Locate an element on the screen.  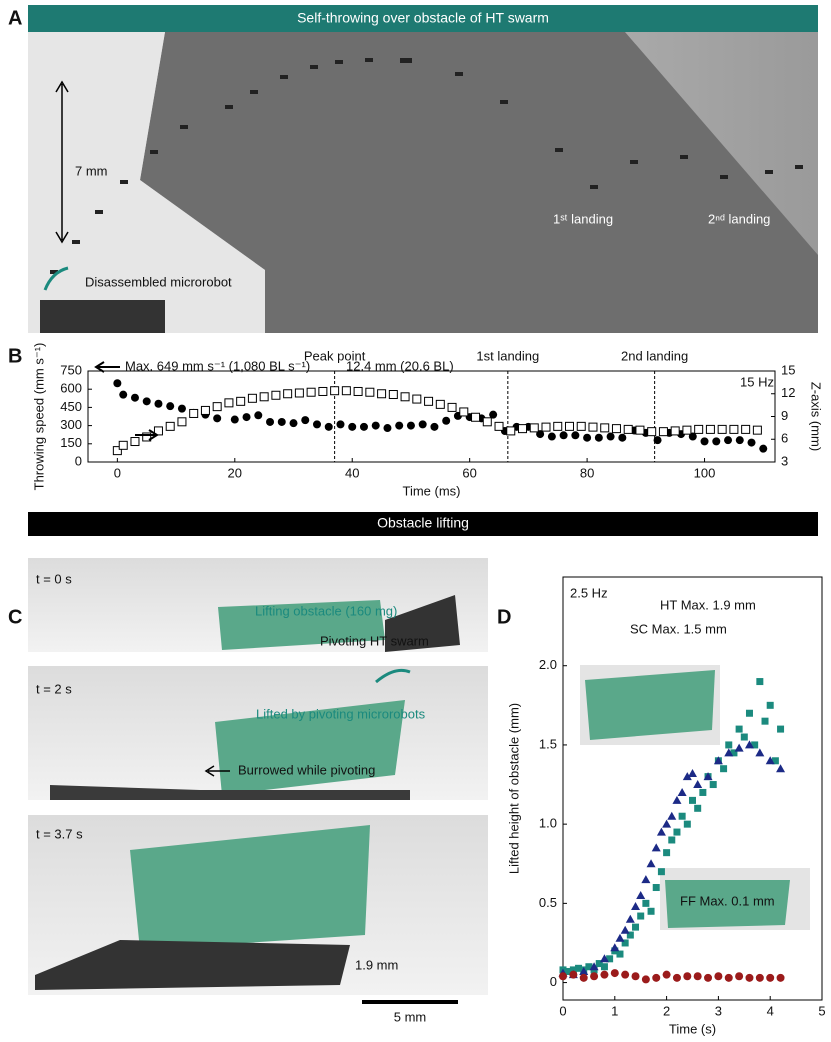
caption: 1.9 mm is located at coordinates (376, 964).